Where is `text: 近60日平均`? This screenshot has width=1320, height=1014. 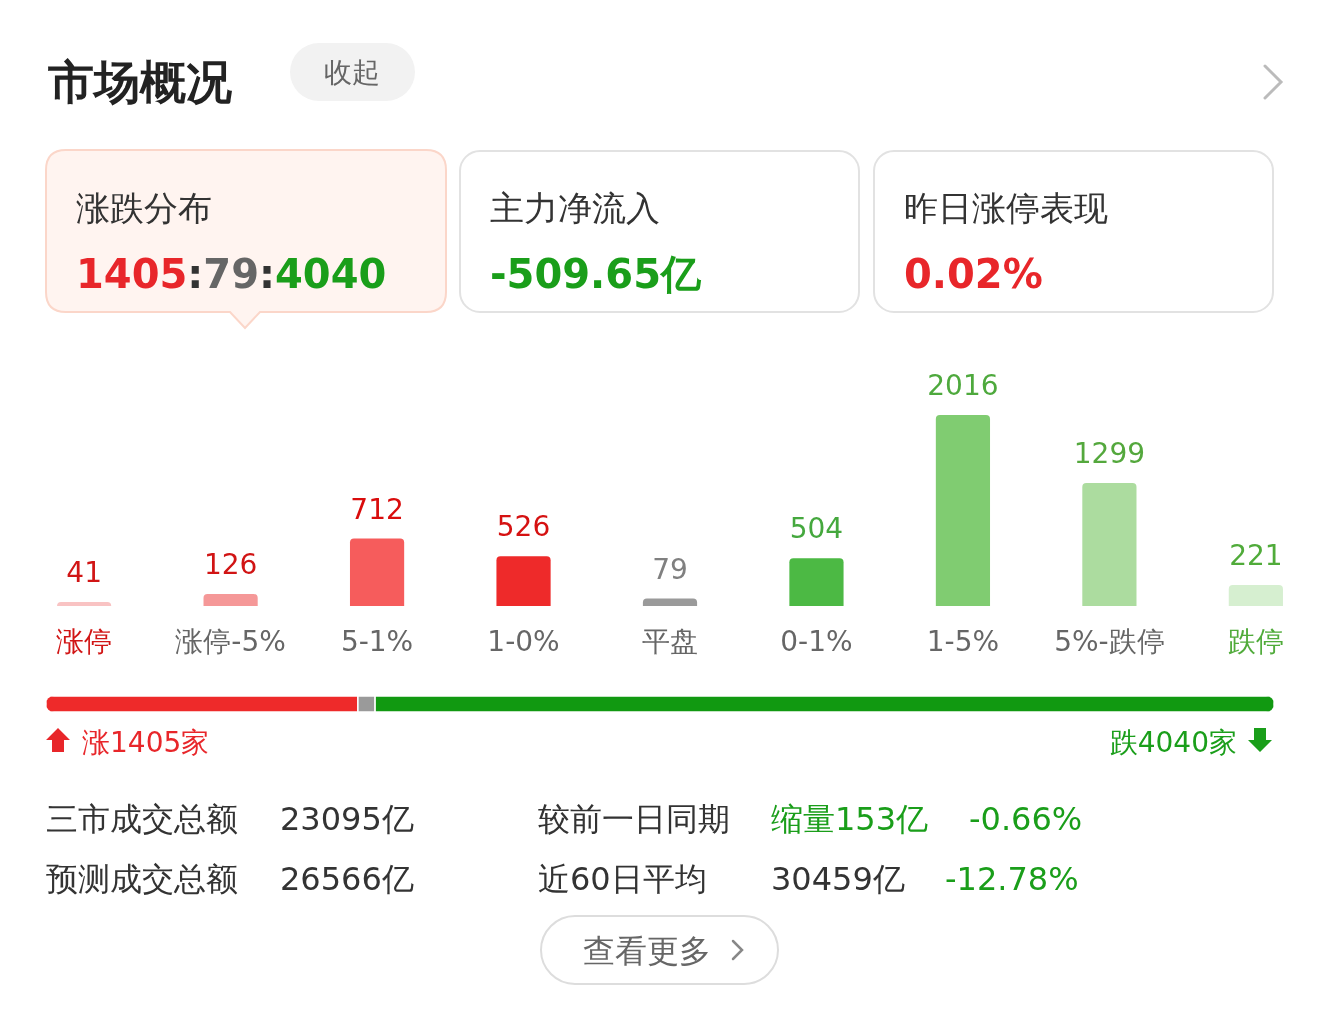
text: 近60日平均 is located at coordinates (622, 879).